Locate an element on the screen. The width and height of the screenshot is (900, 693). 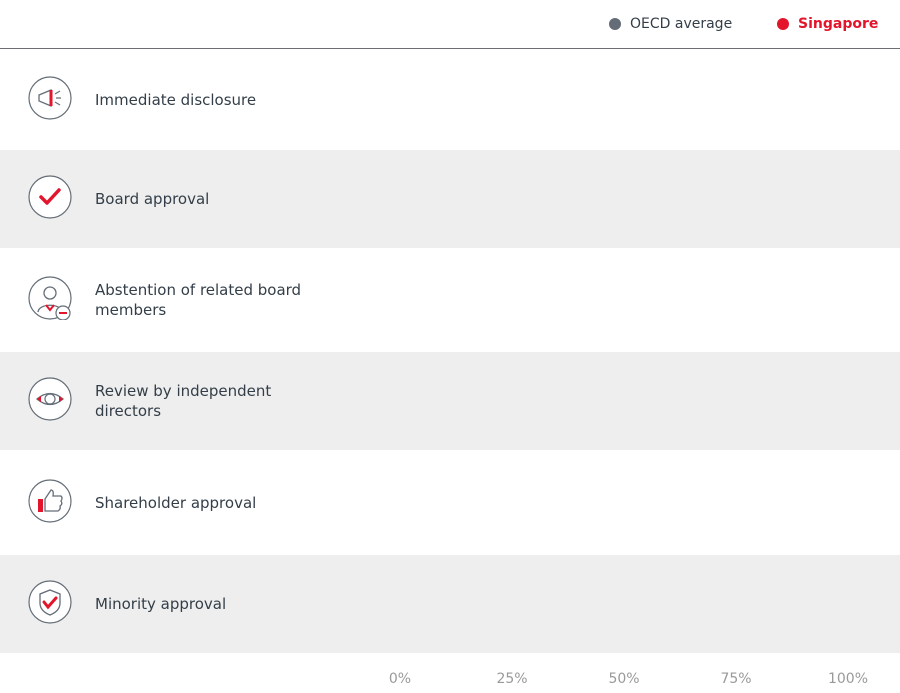
category-row: Minority approval is located at coordinates (450, 604).